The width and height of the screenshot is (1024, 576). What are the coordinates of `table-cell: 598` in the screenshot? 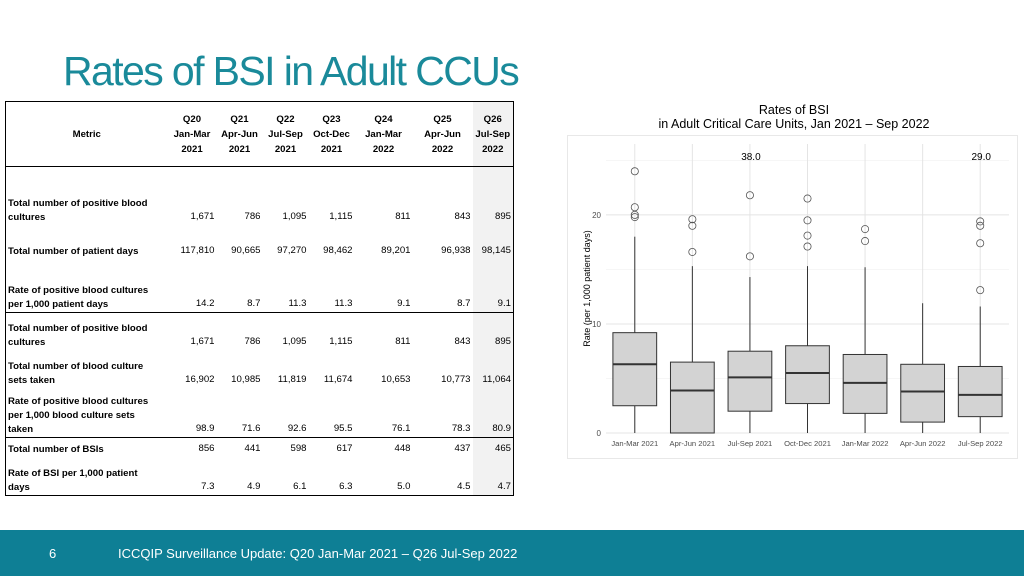 It's located at (285, 447).